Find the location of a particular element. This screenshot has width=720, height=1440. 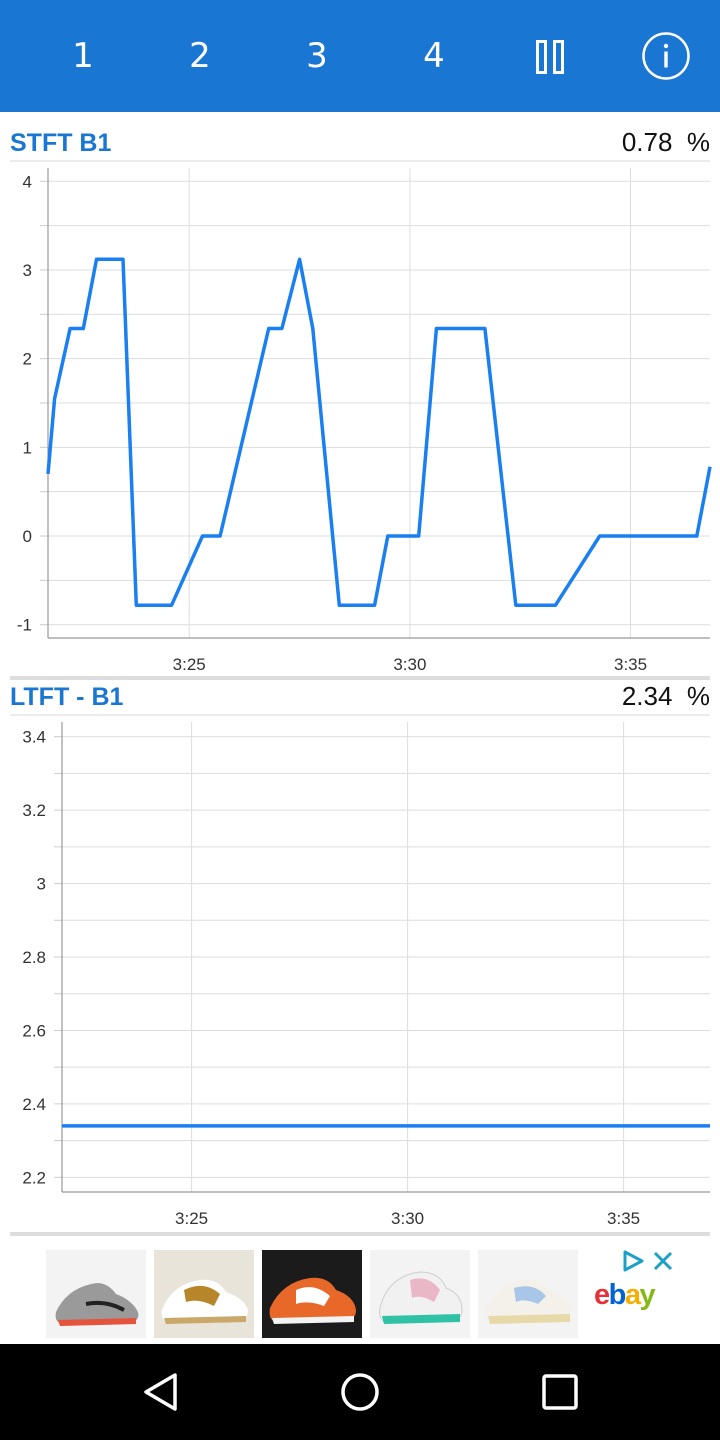

y-tick-label: 4 is located at coordinates (27, 181).